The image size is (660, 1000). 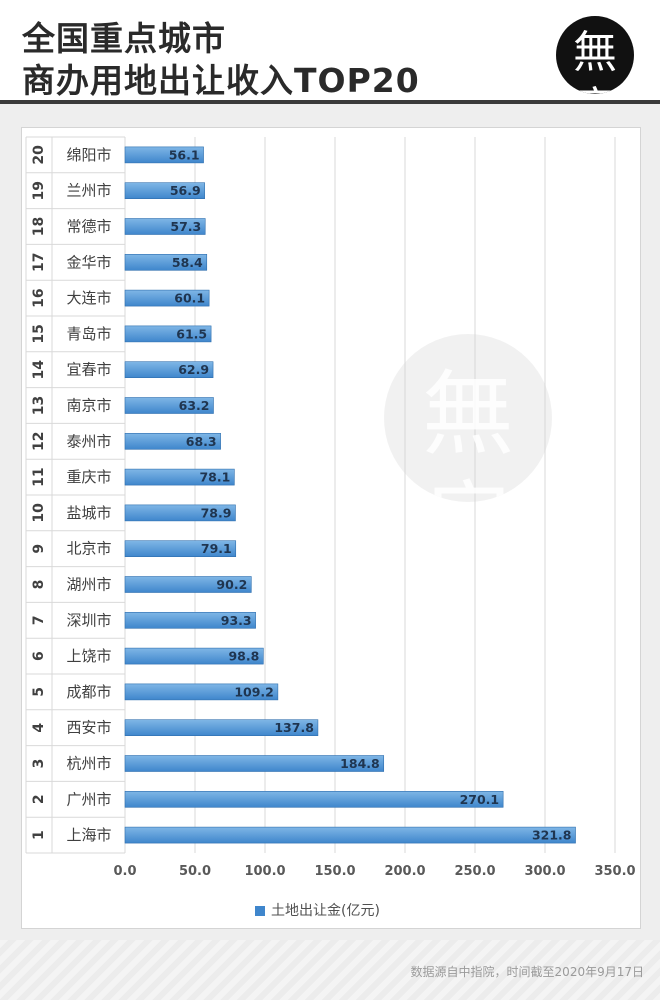 I want to click on rank-label: 8, so click(x=39, y=585).